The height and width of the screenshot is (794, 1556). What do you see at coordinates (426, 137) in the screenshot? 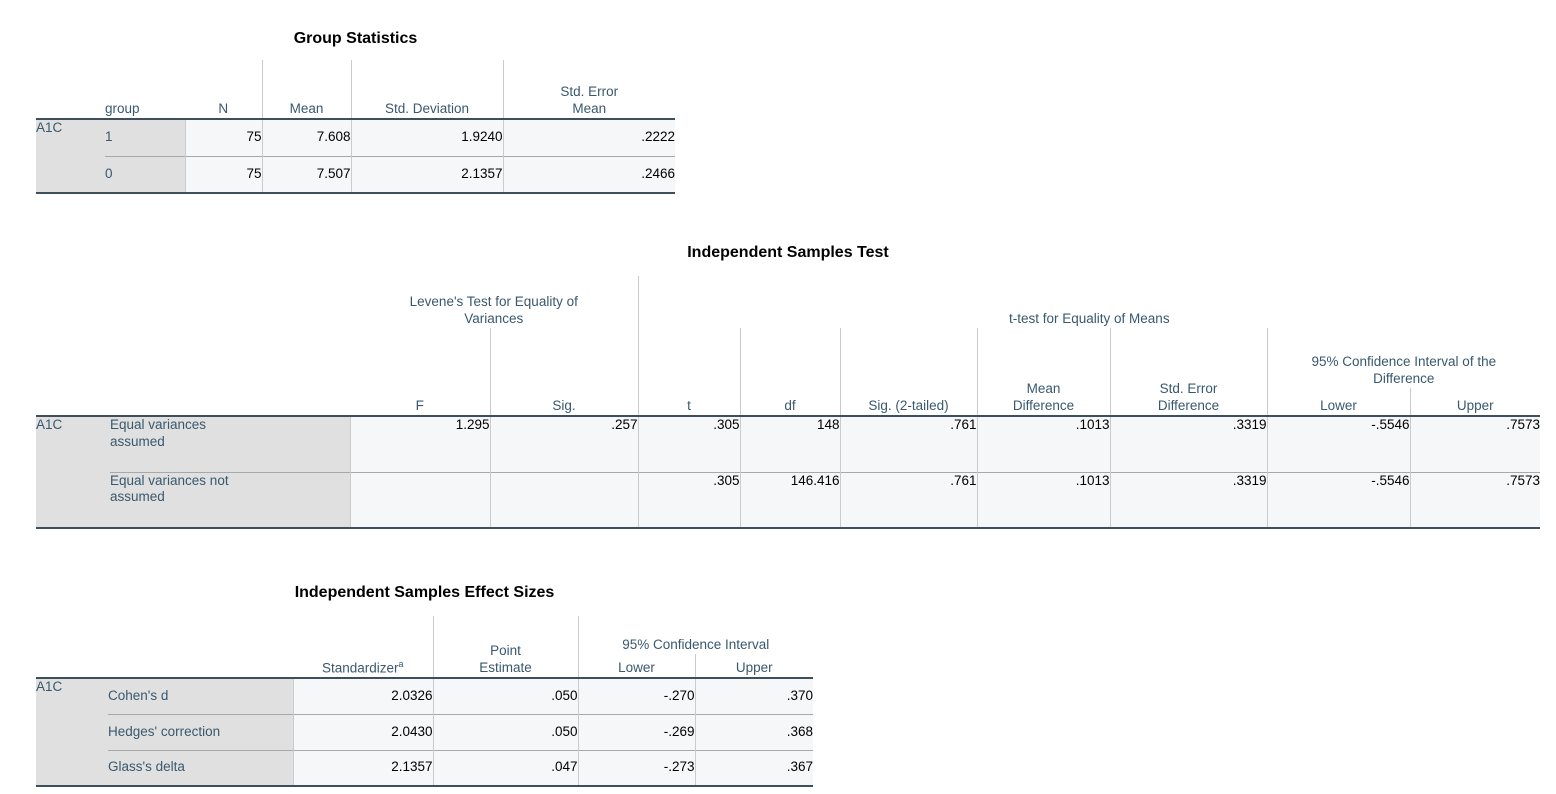
I see `value-cell: 1.9240` at bounding box center [426, 137].